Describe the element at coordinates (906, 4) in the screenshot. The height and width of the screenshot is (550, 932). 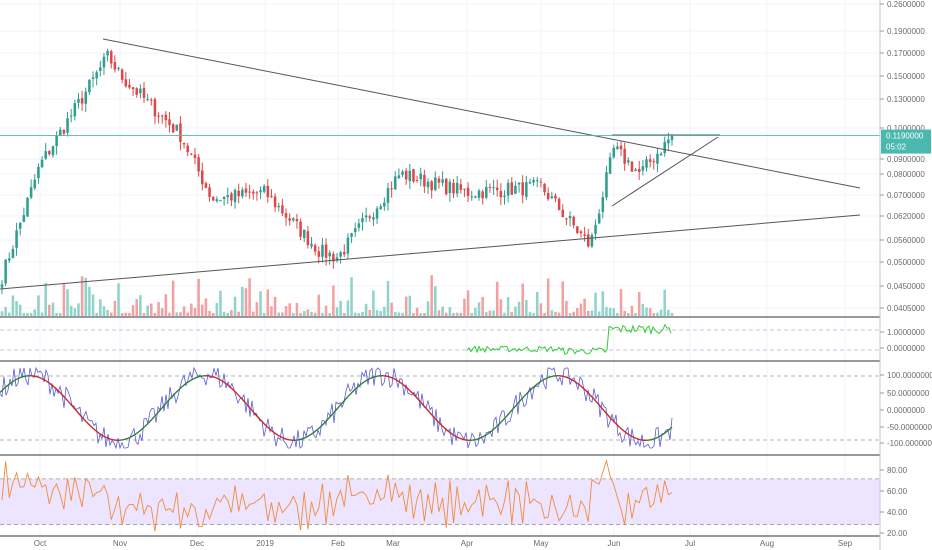
I see `price-axis-label: 0.2600000` at that location.